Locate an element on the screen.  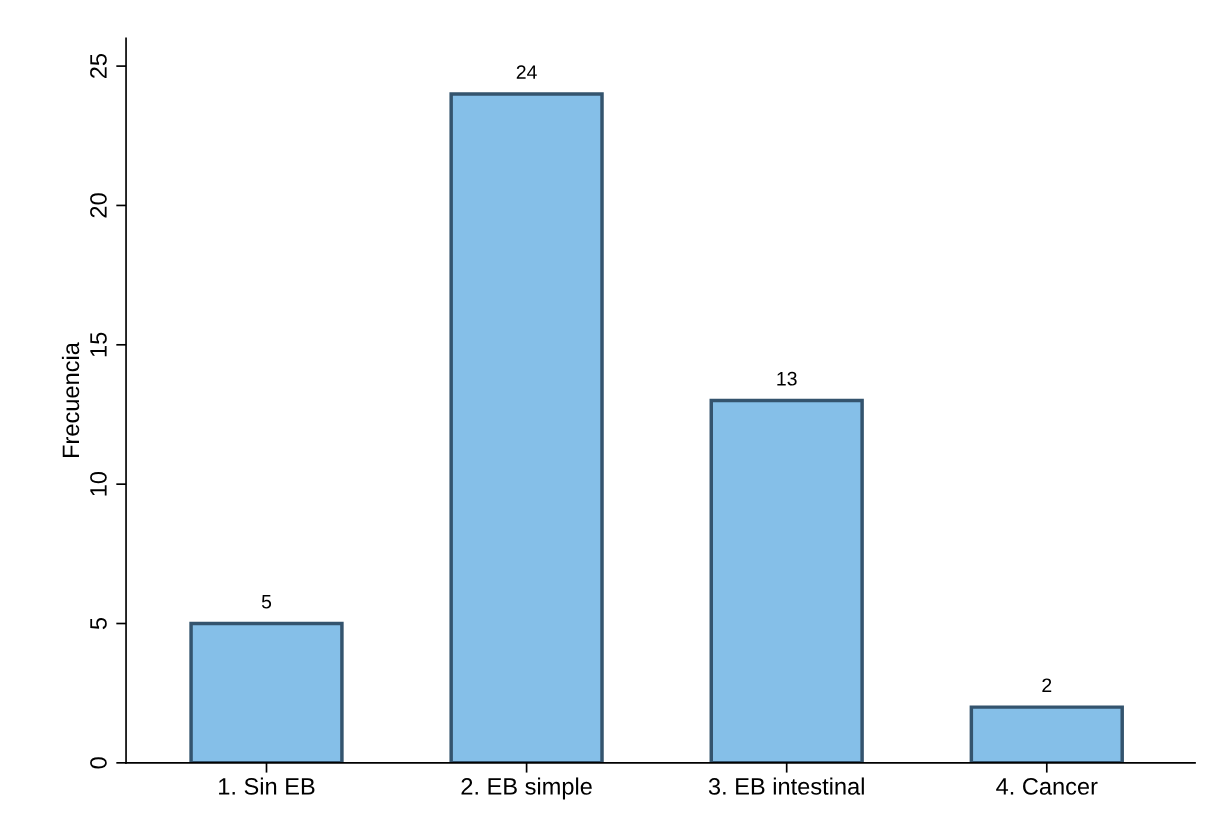
data-label: 24 is located at coordinates (526, 72).